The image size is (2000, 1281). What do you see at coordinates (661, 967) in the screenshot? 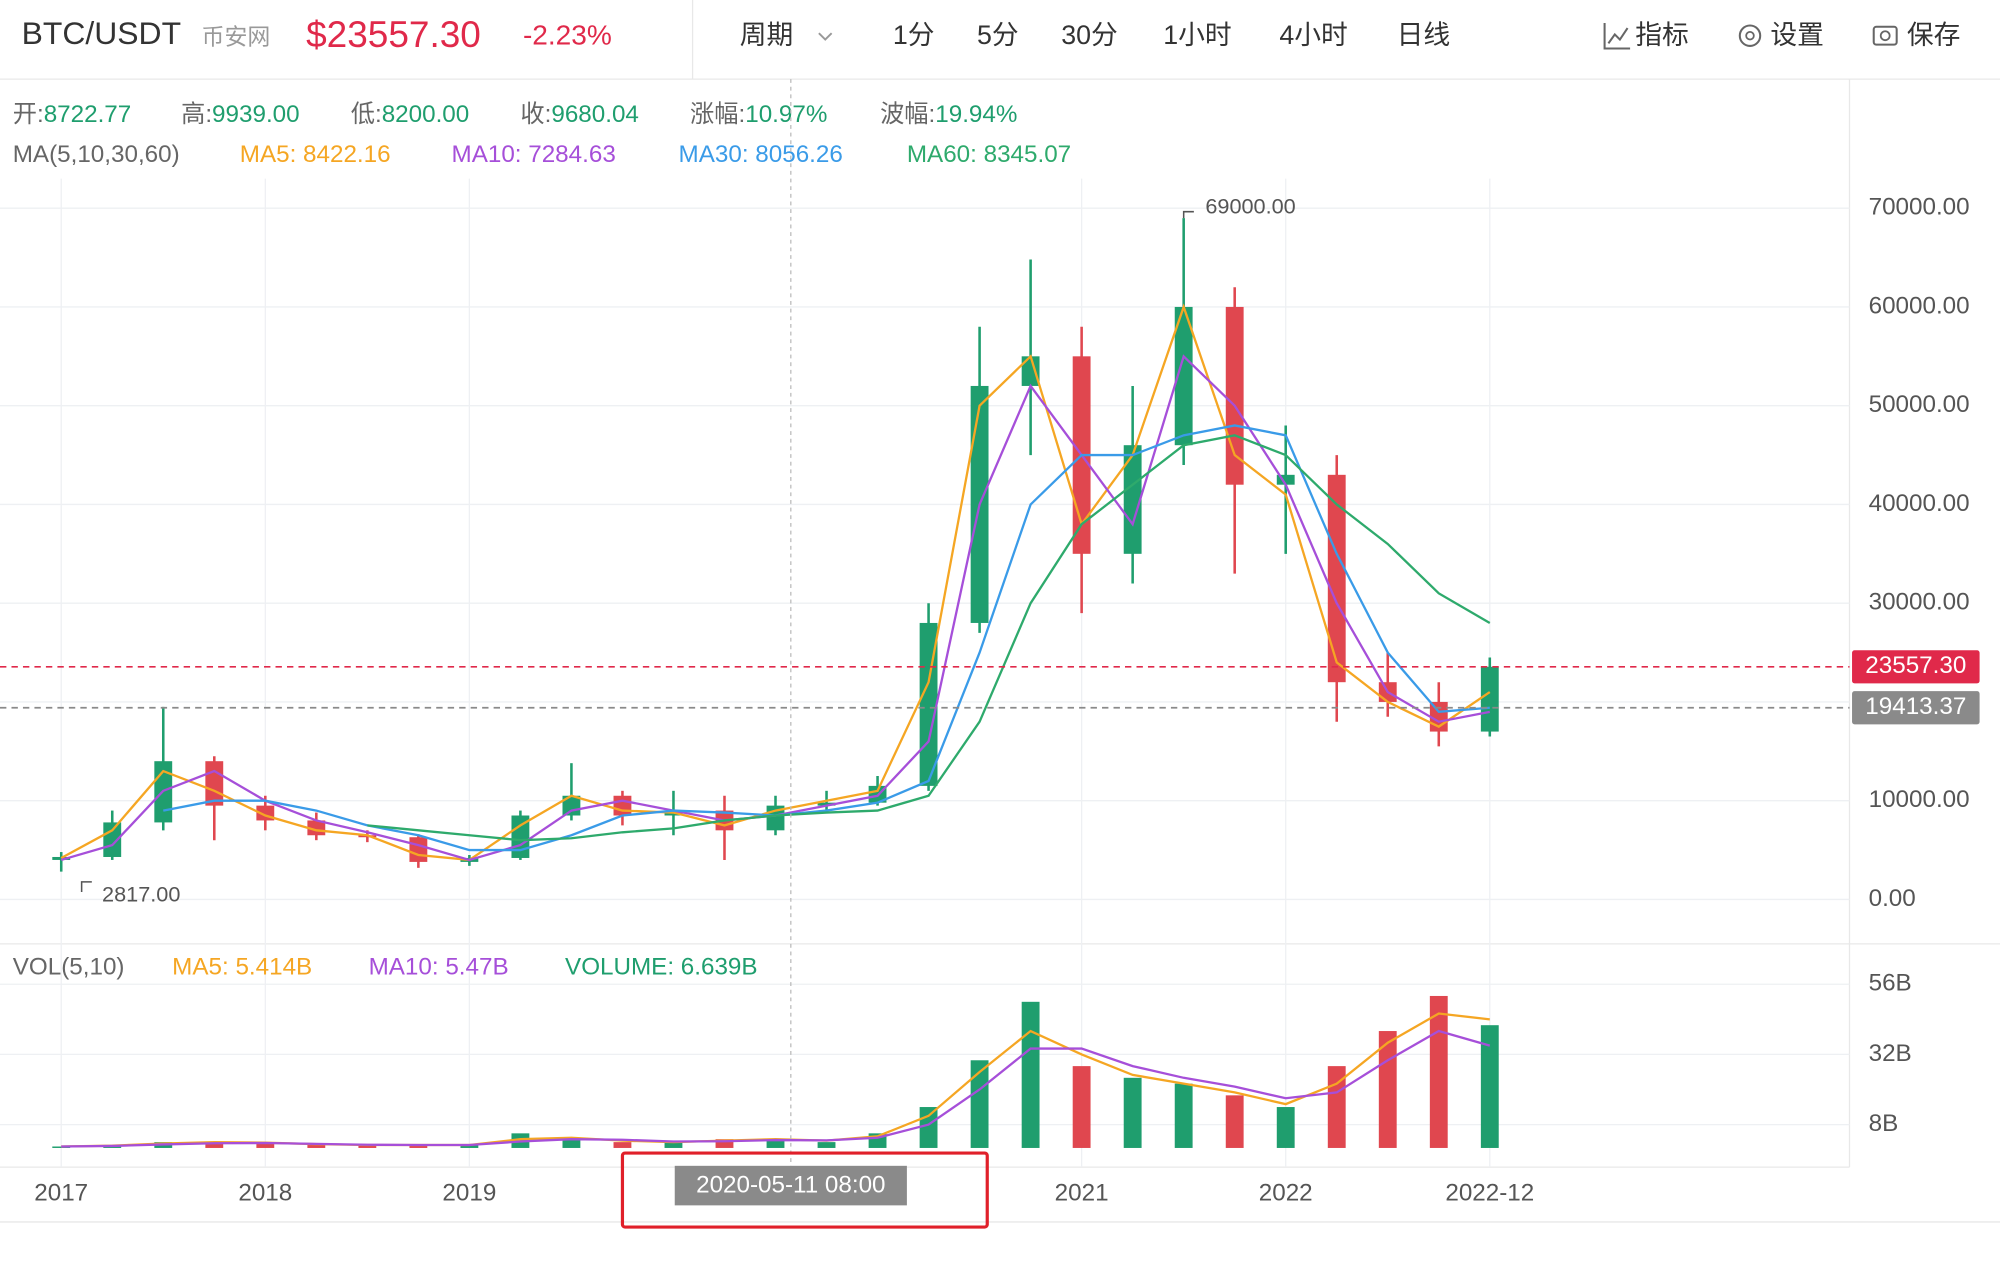
I see `volume-label: VOLUME: 6.639B` at bounding box center [661, 967].